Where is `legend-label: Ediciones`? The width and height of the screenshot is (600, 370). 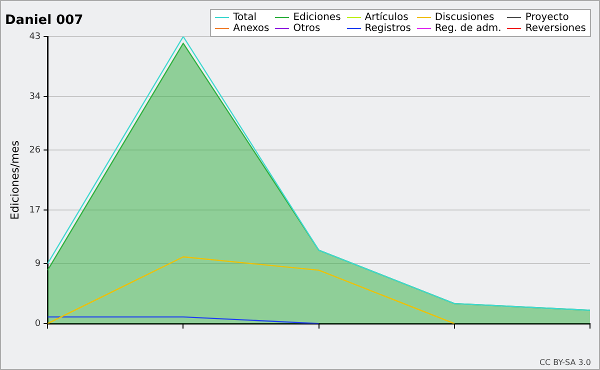 legend-label: Ediciones is located at coordinates (317, 17).